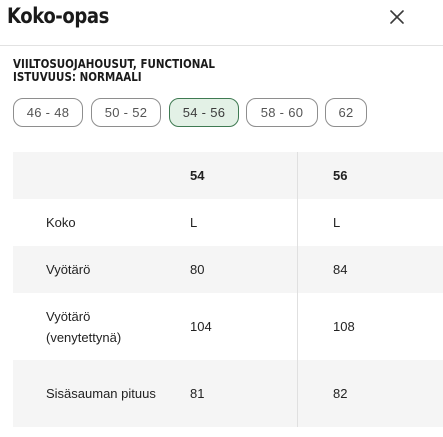 The width and height of the screenshot is (443, 437). I want to click on row-label: Koko, so click(61, 222).